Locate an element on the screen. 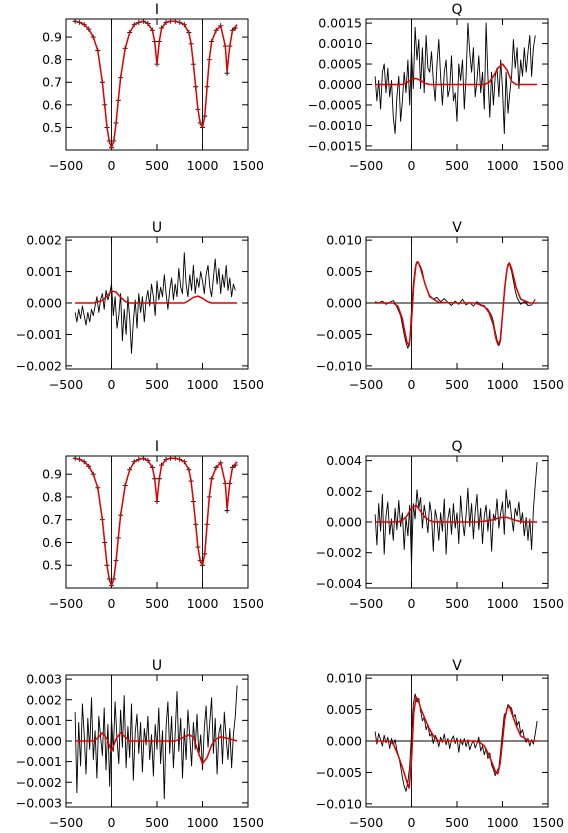 The height and width of the screenshot is (833, 568). y-tick-label: 0.003 is located at coordinates (44, 679).